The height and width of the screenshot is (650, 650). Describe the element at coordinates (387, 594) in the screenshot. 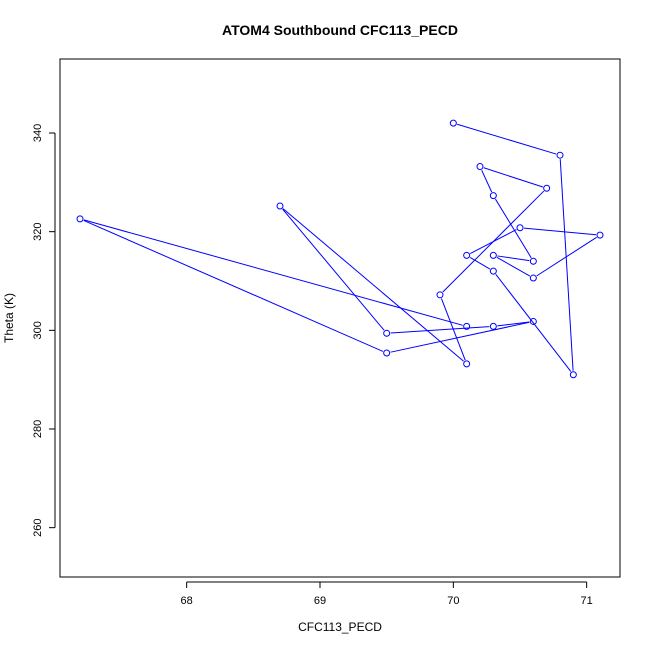

I see `x-axis: 68 69 70 71` at that location.